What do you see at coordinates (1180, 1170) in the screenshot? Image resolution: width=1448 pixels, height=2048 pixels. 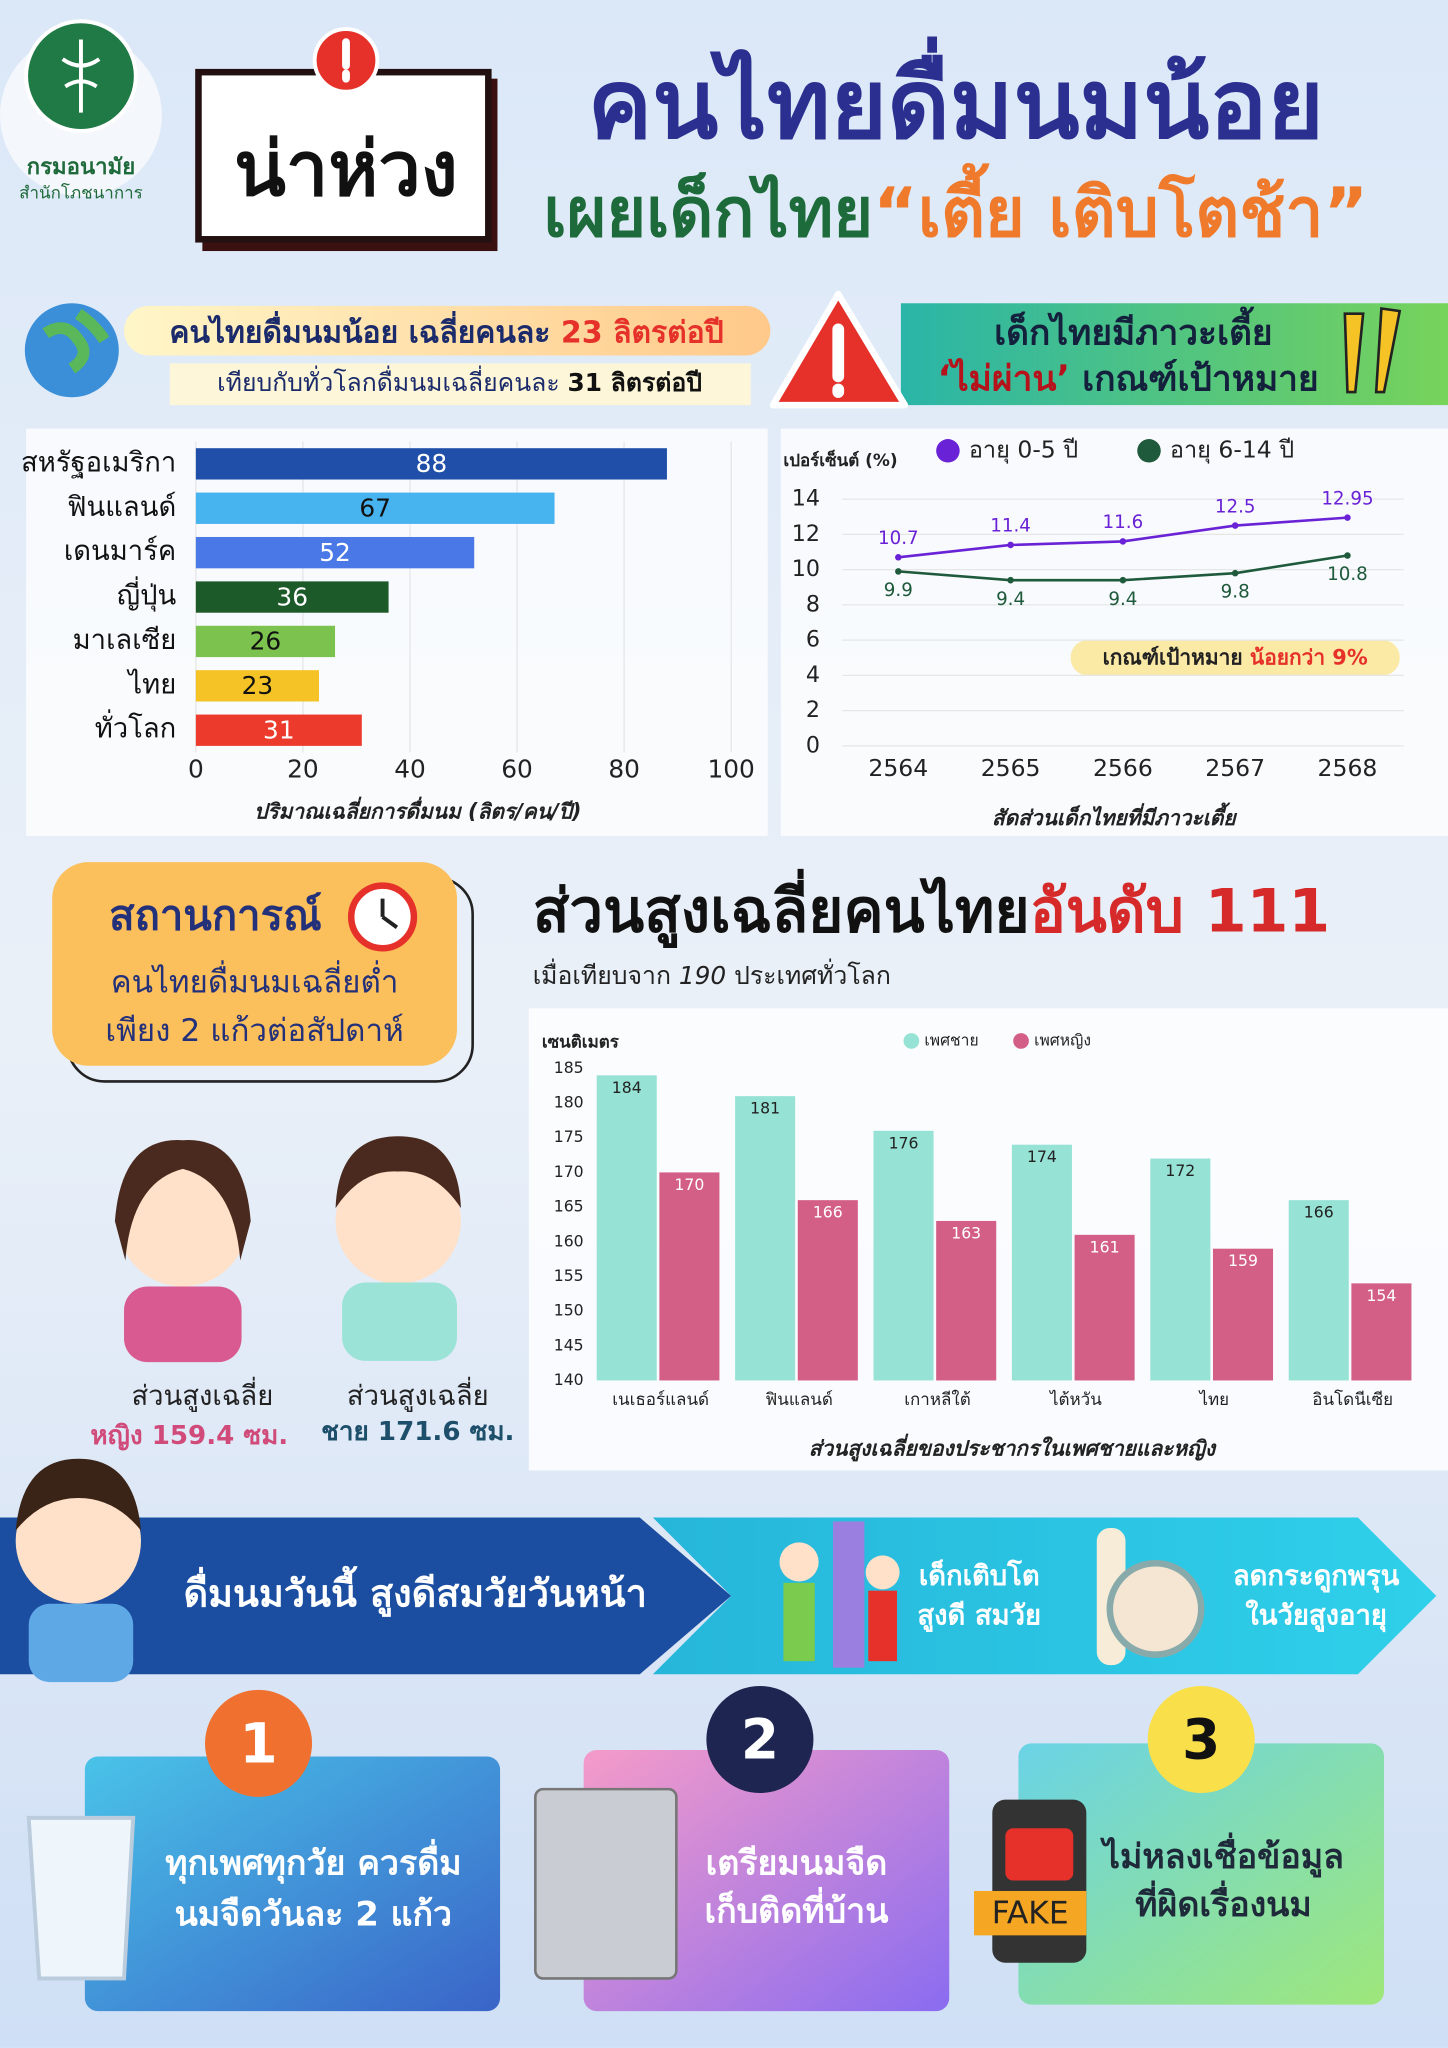 I see `value-label: 172` at bounding box center [1180, 1170].